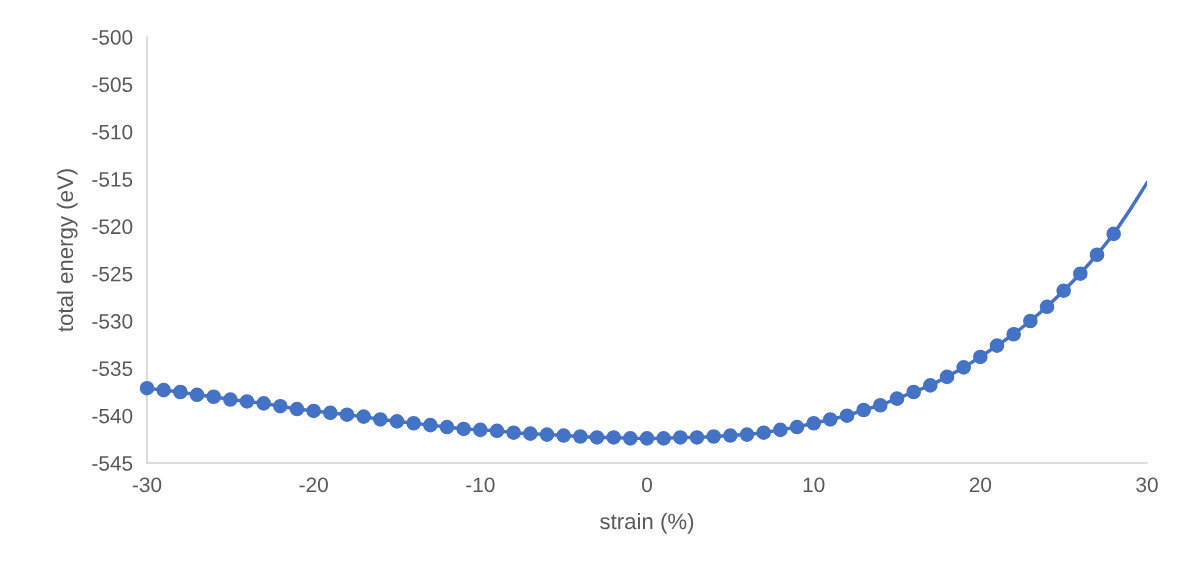 The height and width of the screenshot is (577, 1191). What do you see at coordinates (112, 274) in the screenshot?
I see `y-tick-label: -525` at bounding box center [112, 274].